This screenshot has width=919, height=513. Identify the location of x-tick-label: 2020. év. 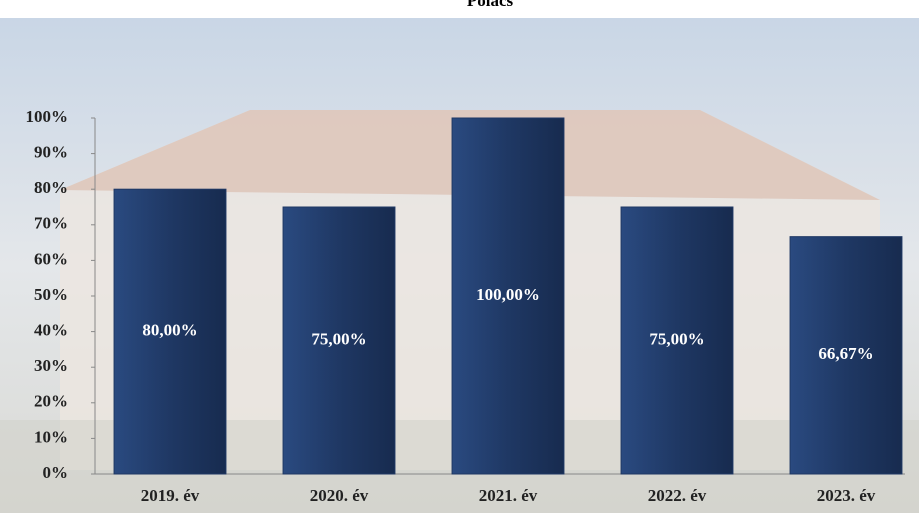
(339, 495).